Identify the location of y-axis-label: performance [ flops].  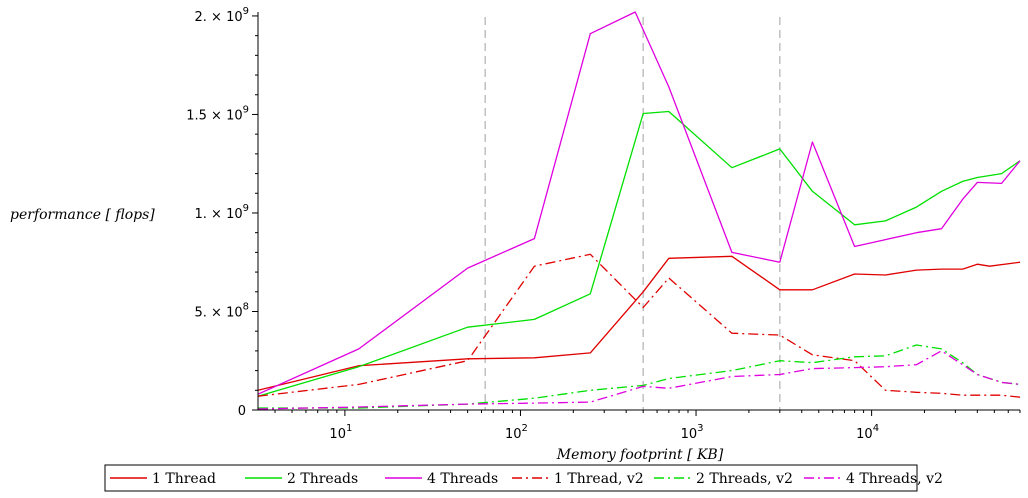
(82, 215).